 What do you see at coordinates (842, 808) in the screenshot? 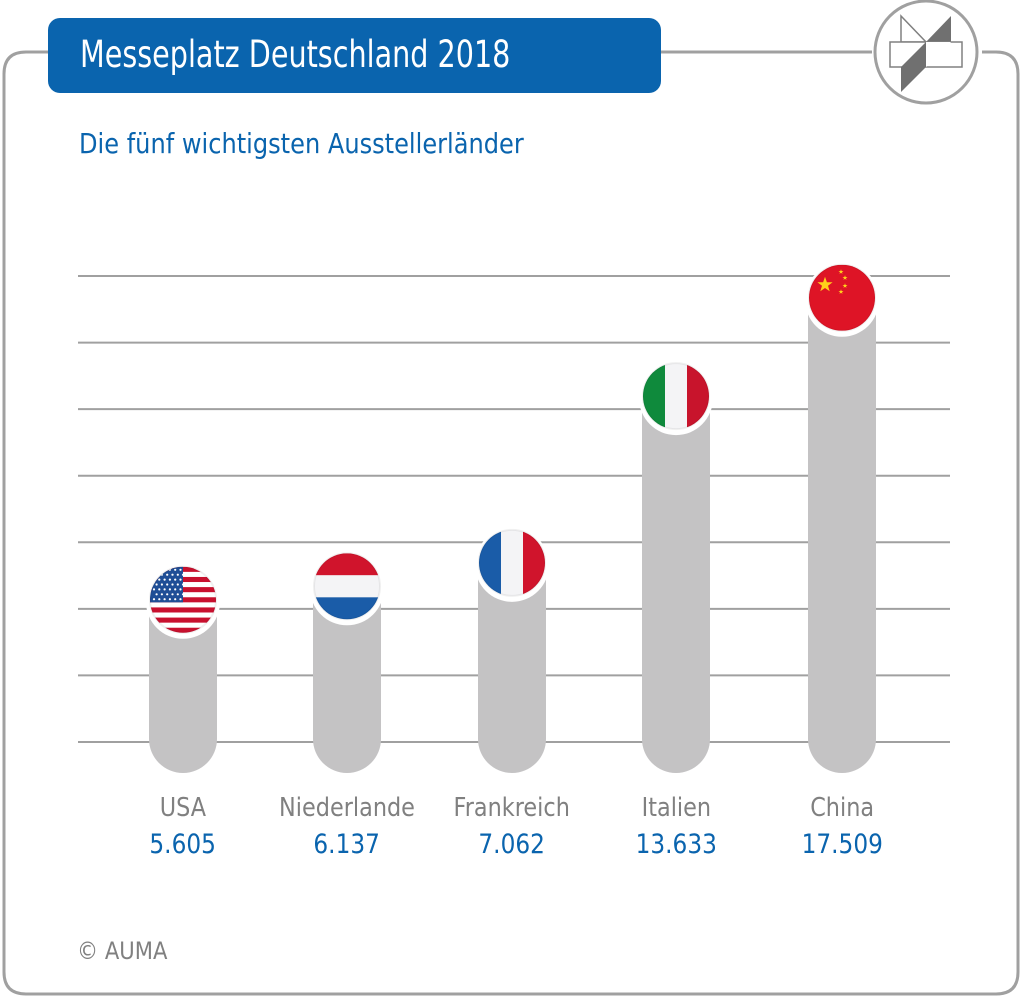
I see `category-label: China` at bounding box center [842, 808].